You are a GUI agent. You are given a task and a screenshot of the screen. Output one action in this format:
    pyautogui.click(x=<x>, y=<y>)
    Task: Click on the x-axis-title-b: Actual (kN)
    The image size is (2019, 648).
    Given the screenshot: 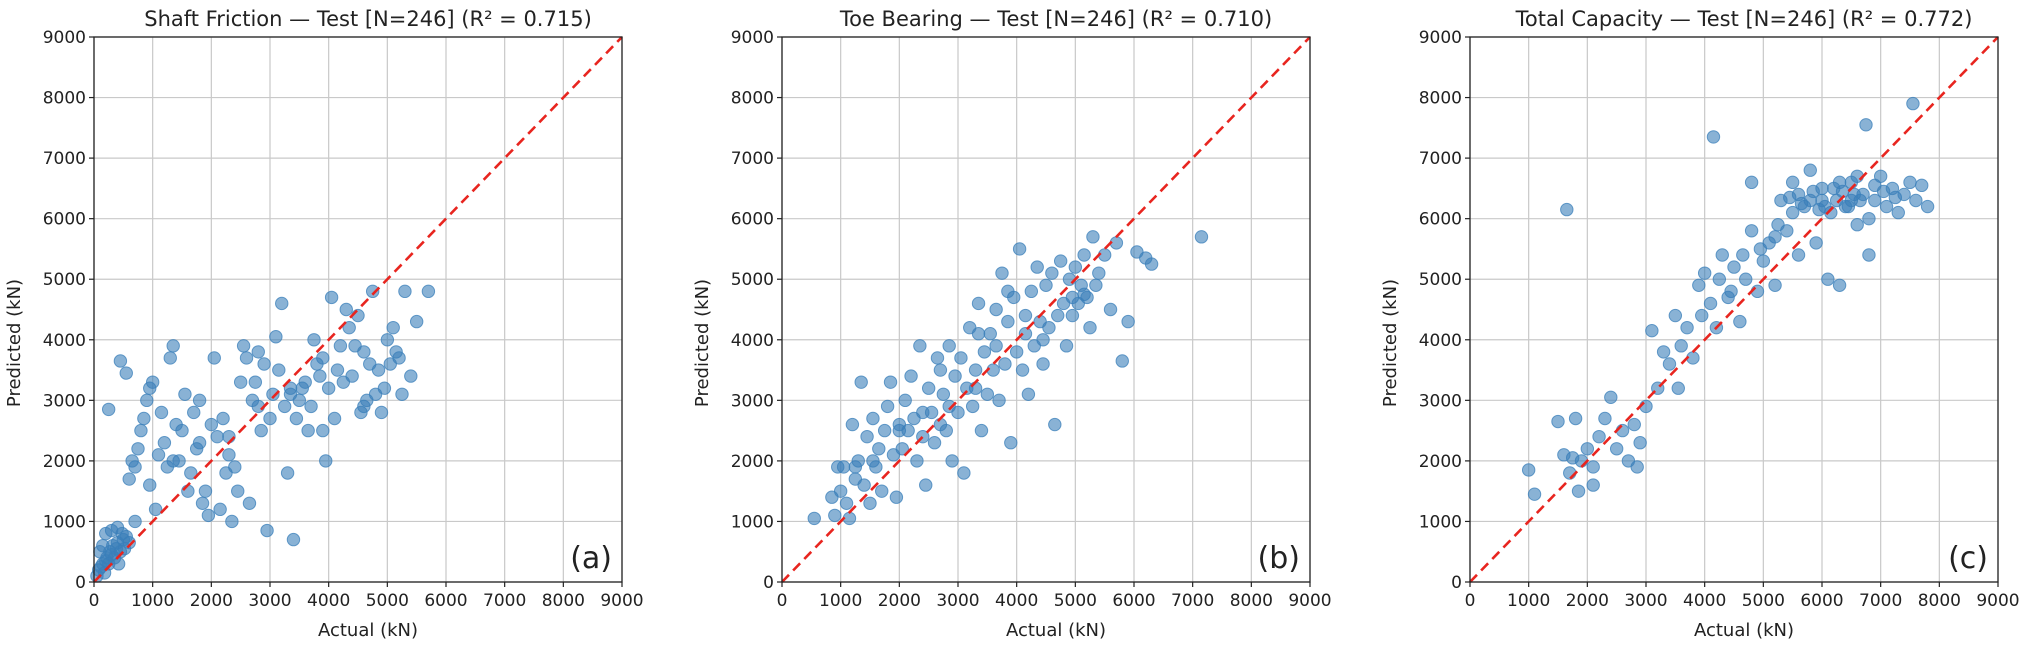 What is the action you would take?
    pyautogui.click(x=1056, y=630)
    